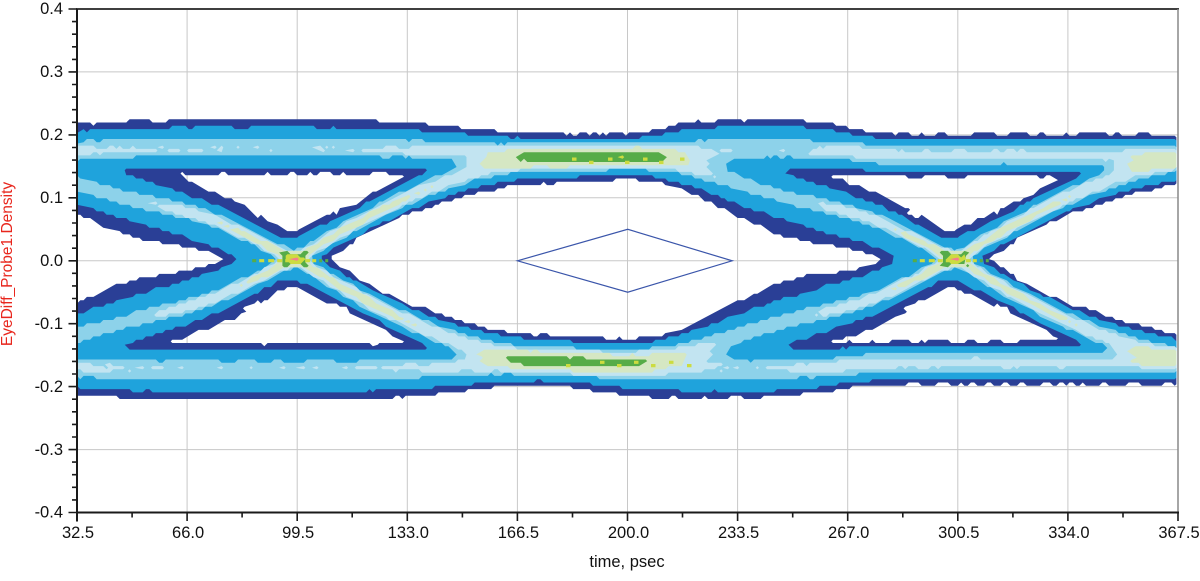 This screenshot has width=1200, height=581. Describe the element at coordinates (49, 513) in the screenshot. I see `svg-text: -0.4` at that location.